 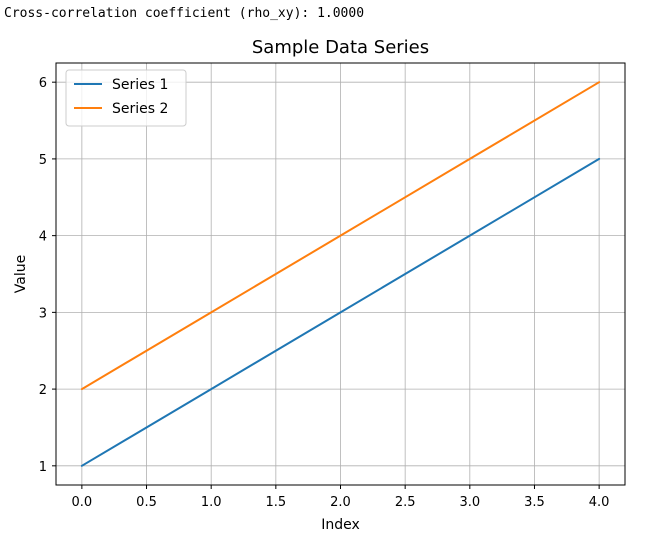 What do you see at coordinates (140, 85) in the screenshot?
I see `legend-label: Series 1` at bounding box center [140, 85].